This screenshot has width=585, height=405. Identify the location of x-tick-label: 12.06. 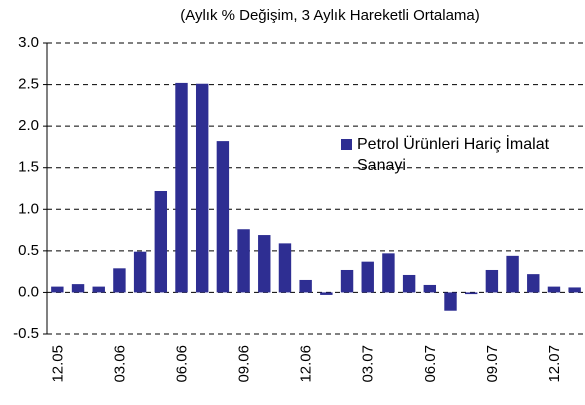
(306, 364).